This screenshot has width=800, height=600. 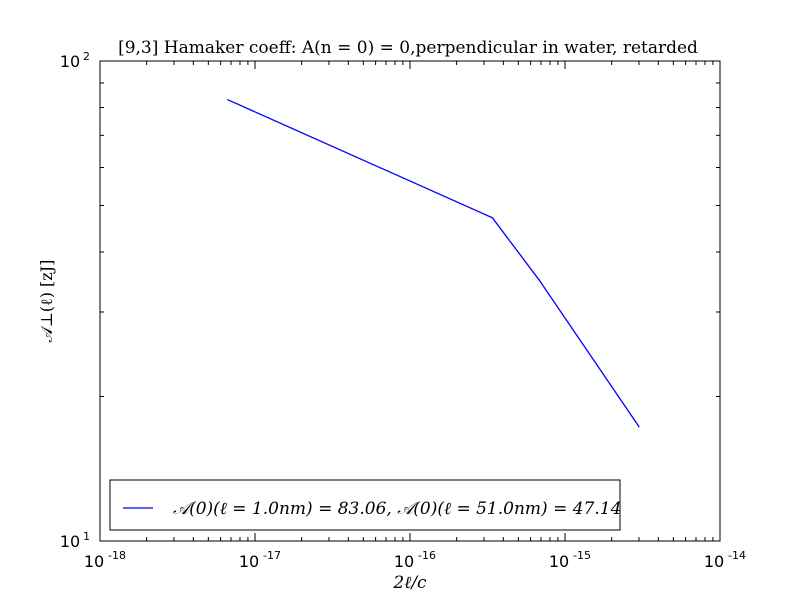 What do you see at coordinates (409, 583) in the screenshot?
I see `x-axis-label: 2ℓ/c` at bounding box center [409, 583].